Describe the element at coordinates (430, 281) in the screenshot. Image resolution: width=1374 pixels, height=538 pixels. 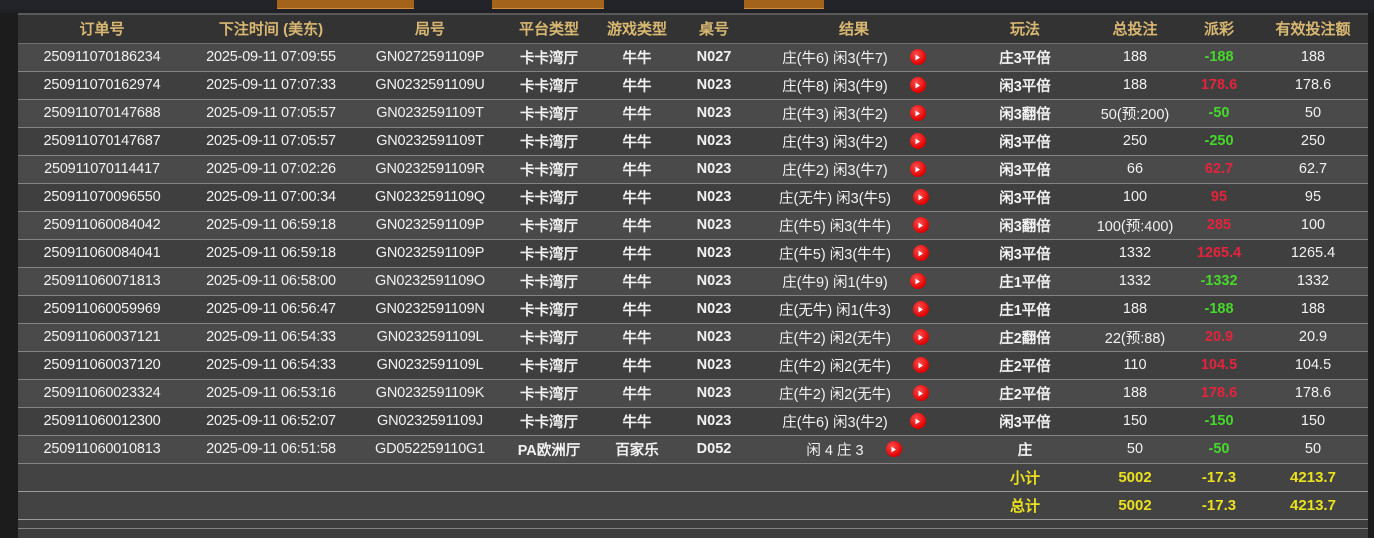
I see `cell-round-id: GN0232591109O` at that location.